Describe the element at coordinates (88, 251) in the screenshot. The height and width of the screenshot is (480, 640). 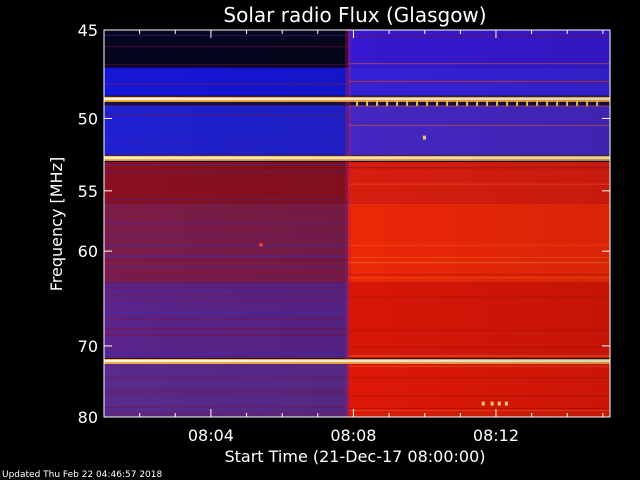
I see `y-tick-label-60: 60` at that location.